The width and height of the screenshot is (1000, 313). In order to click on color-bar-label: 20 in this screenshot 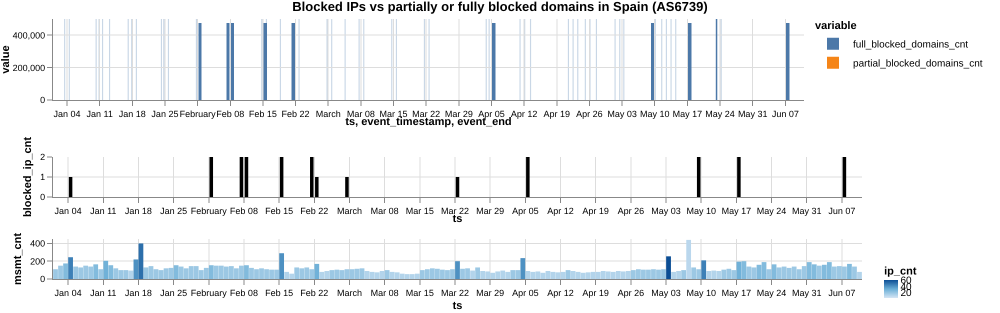, I will do `click(906, 294)`.